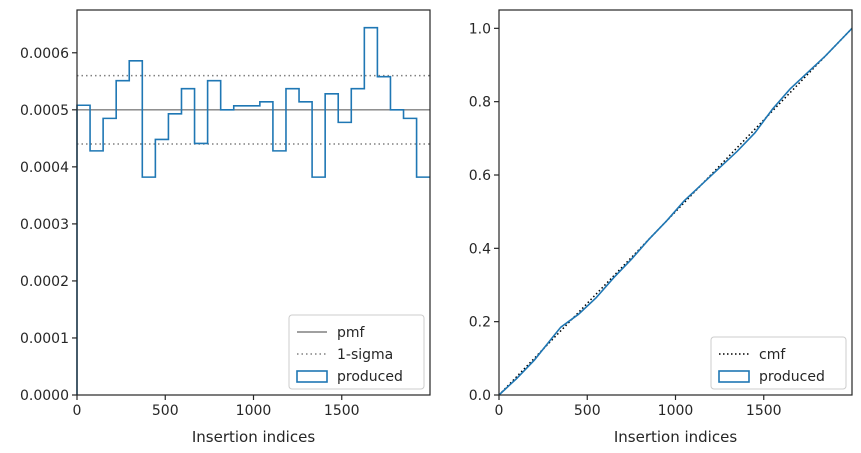  Describe the element at coordinates (44, 54) in the screenshot. I see `y-tick-label: 0.0006` at that location.